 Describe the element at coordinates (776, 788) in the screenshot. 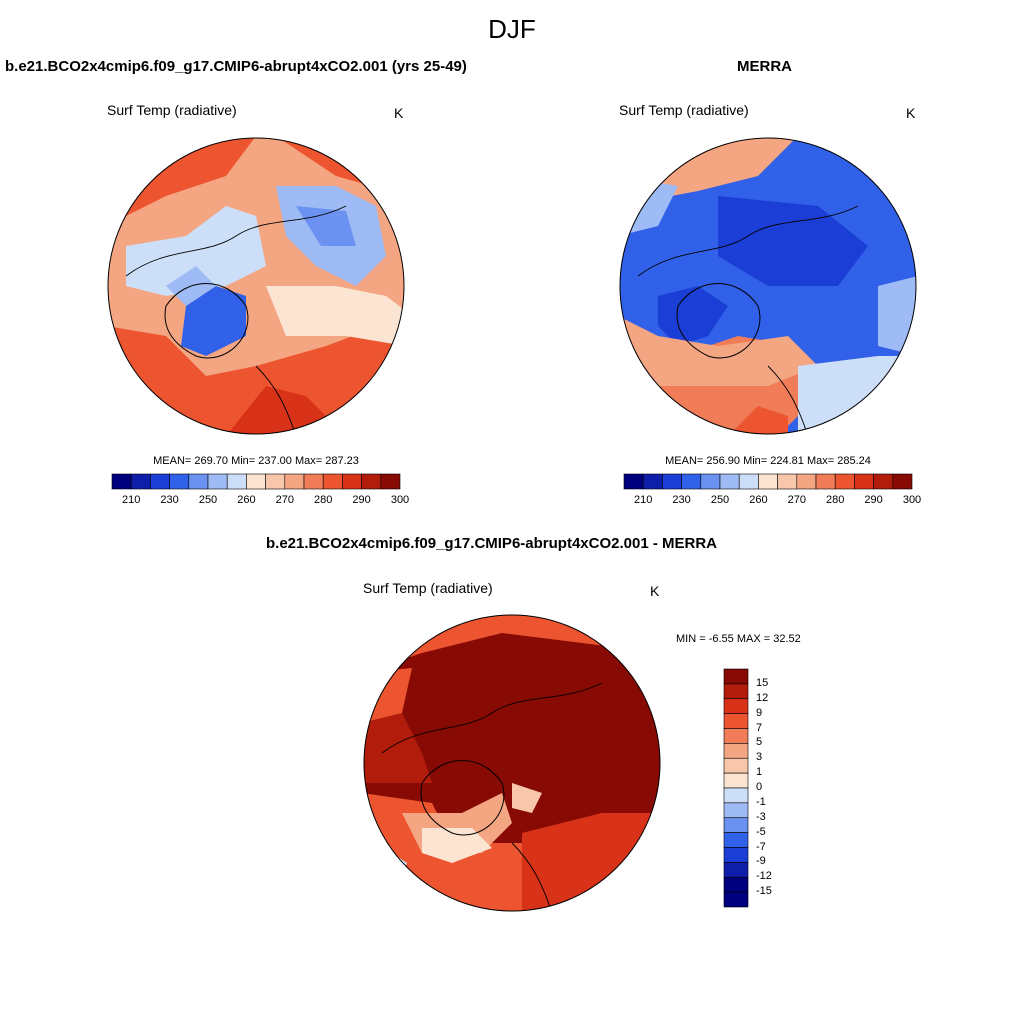

I see `diff-colorbar-ticks: 15 12 9 7 5 3 1 0 -1 -3 -5 -7 -9 -12 -15` at that location.